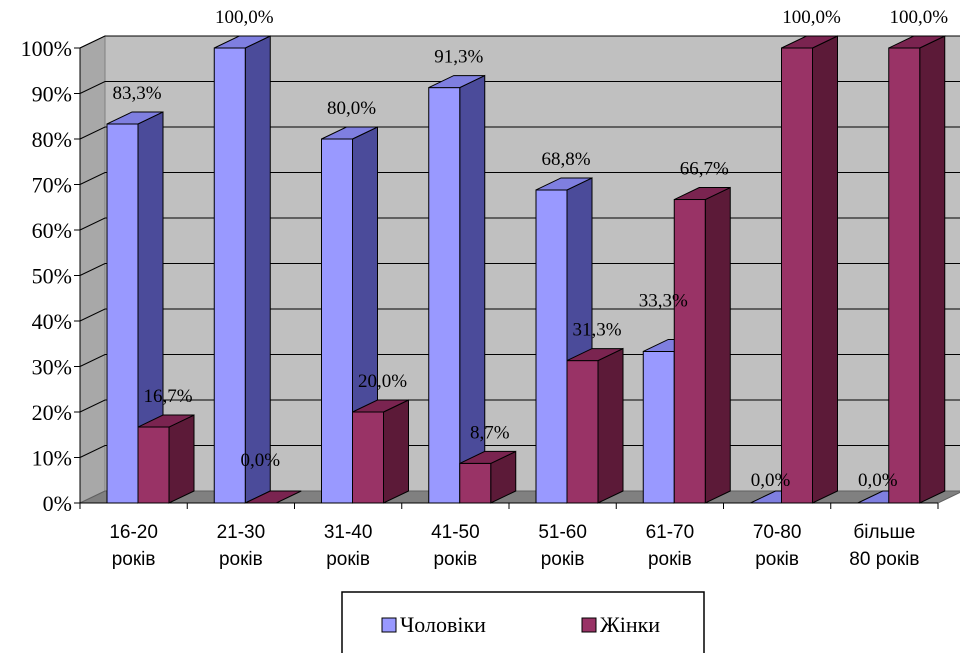  Describe the element at coordinates (52, 94) in the screenshot. I see `y-tick-label: 90%` at that location.